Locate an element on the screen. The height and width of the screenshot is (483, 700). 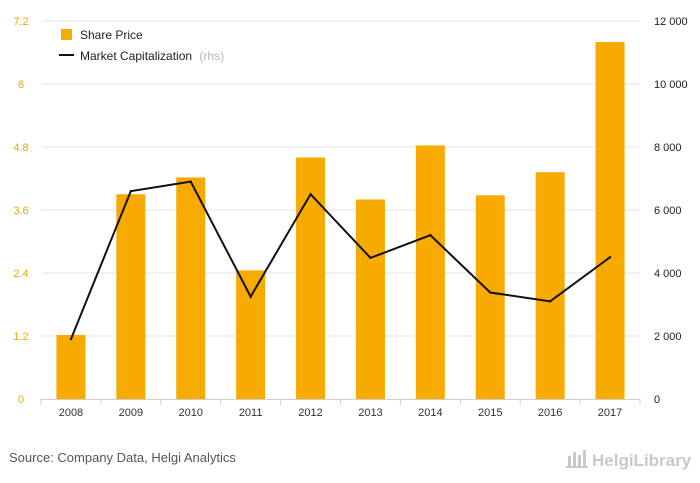
bar-2011 is located at coordinates (251, 334).